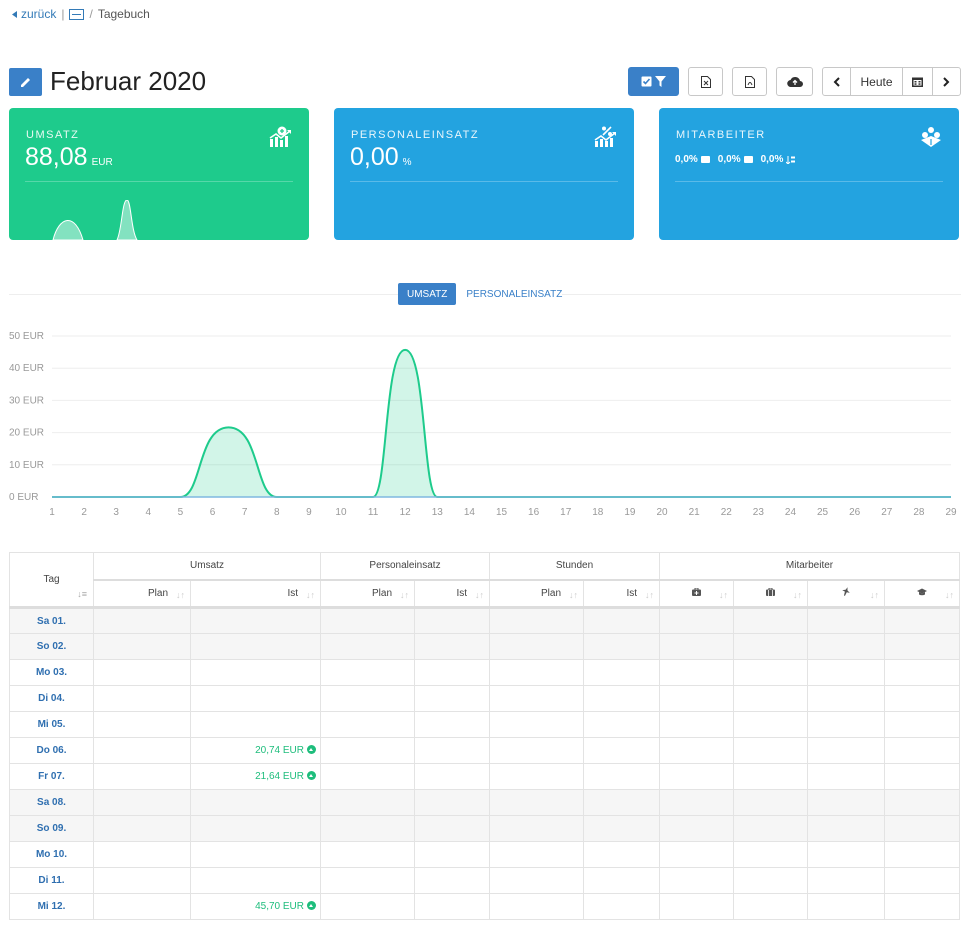 Image resolution: width=975 pixels, height=929 pixels. I want to click on day-label: So 02., so click(51, 646).